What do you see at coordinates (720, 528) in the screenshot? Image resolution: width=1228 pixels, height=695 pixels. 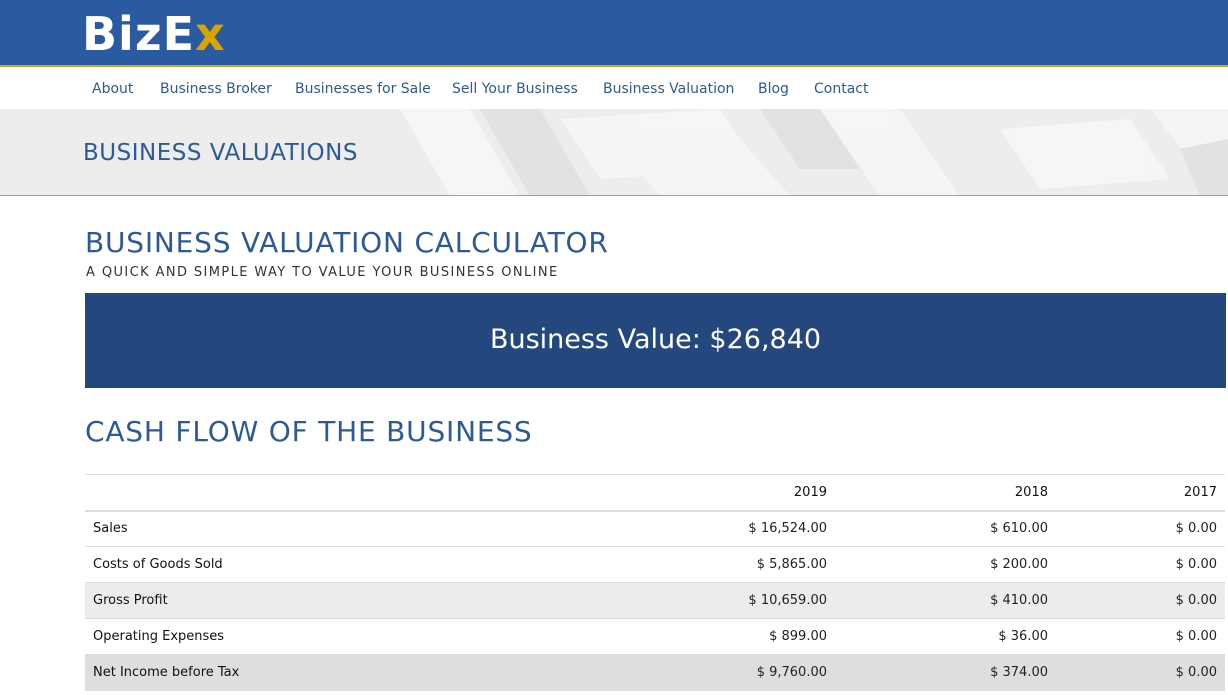 I see `cell-value: $ 16,524.00` at bounding box center [720, 528].